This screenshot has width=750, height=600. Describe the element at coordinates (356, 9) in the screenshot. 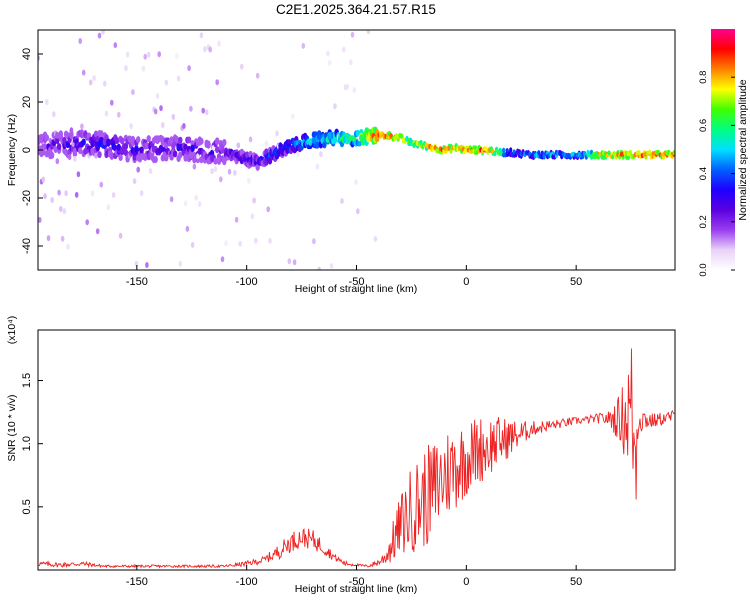

I see `figure-title: C2E1.2025.364.21.57.R15` at that location.